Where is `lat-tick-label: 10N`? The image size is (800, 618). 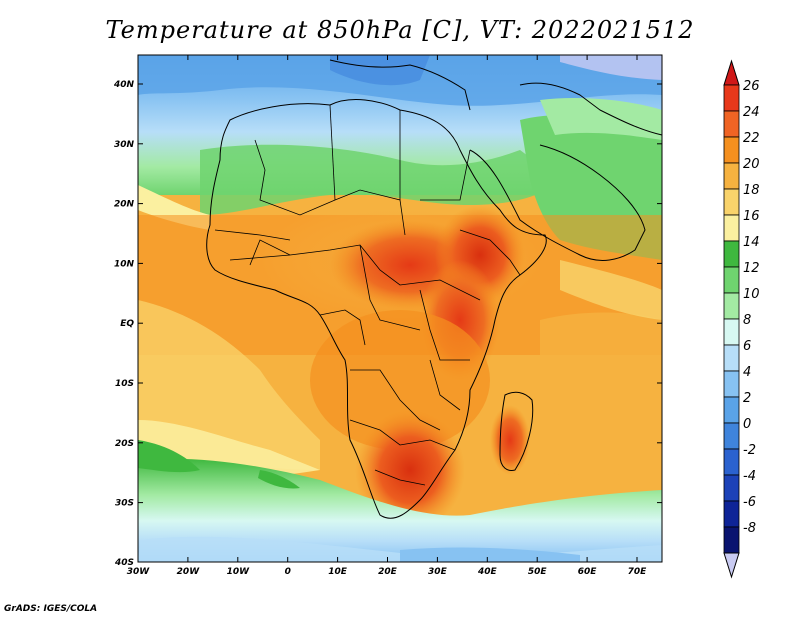
lat-tick-label: 10N is located at coordinates (124, 264).